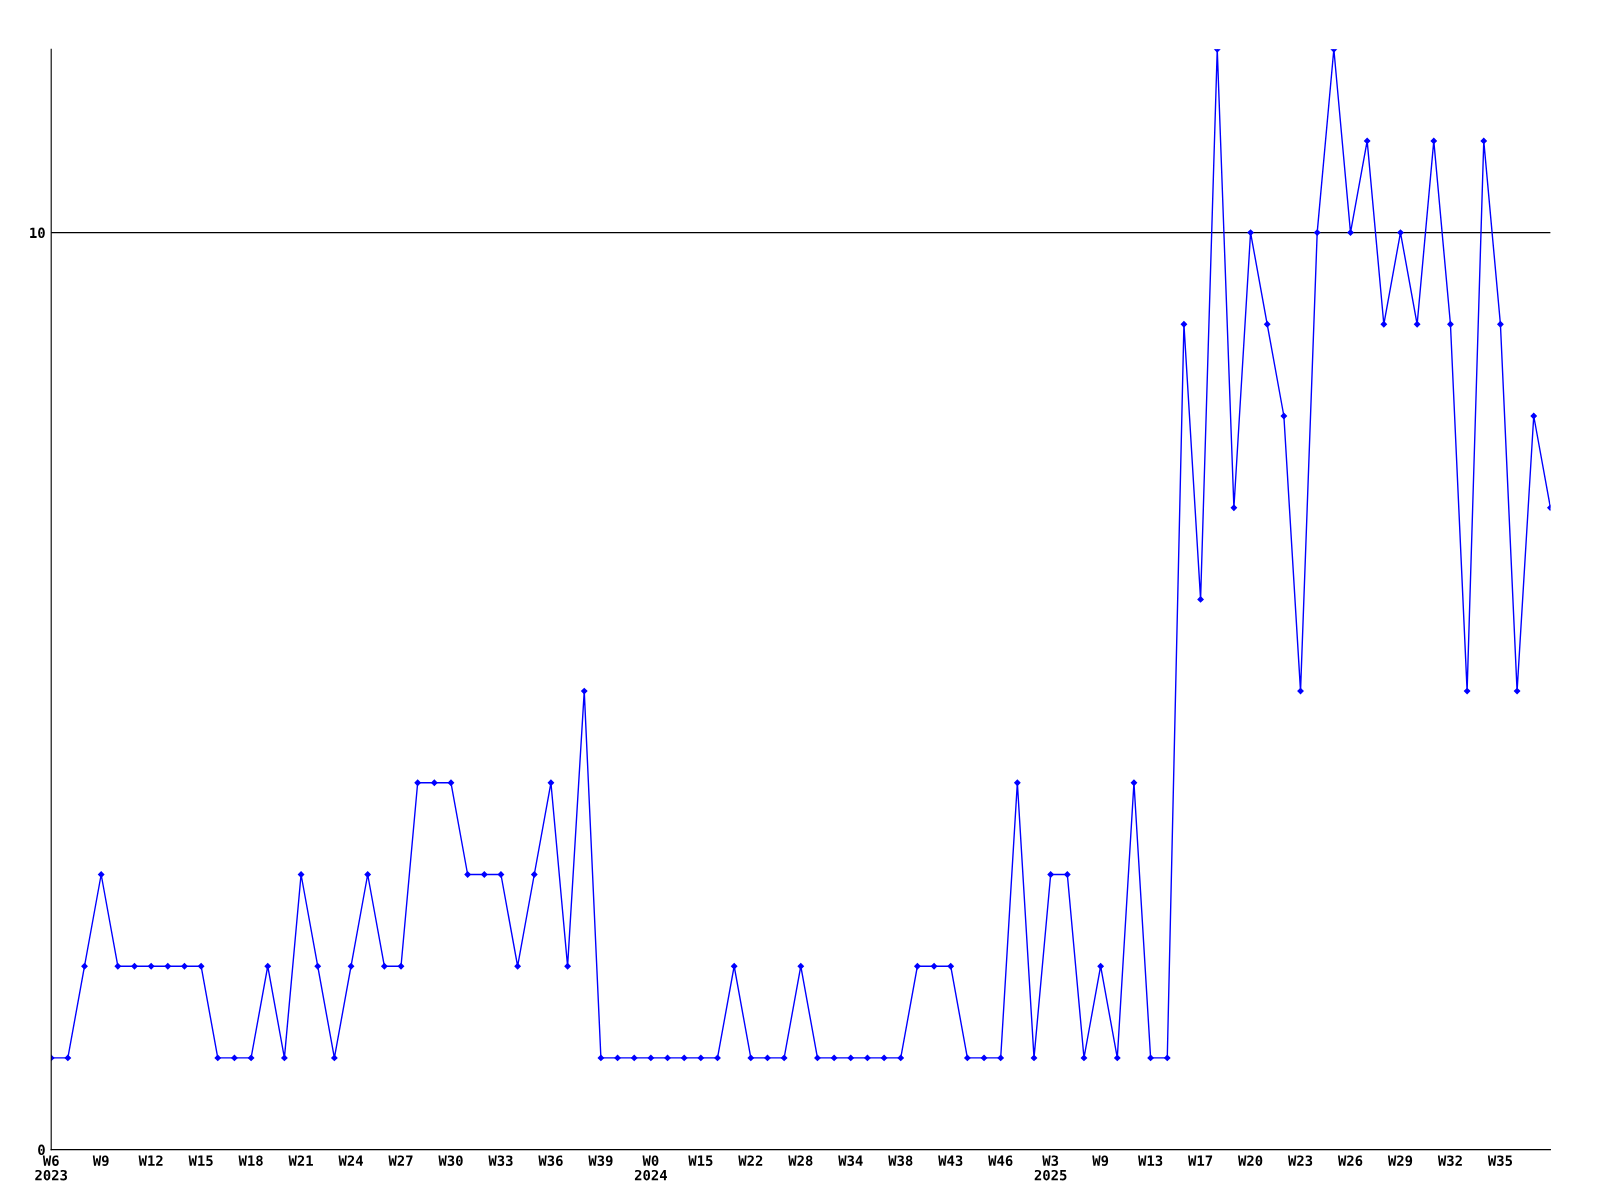 The height and width of the screenshot is (1200, 1600). I want to click on x-tick-label: W36, so click(550, 1160).